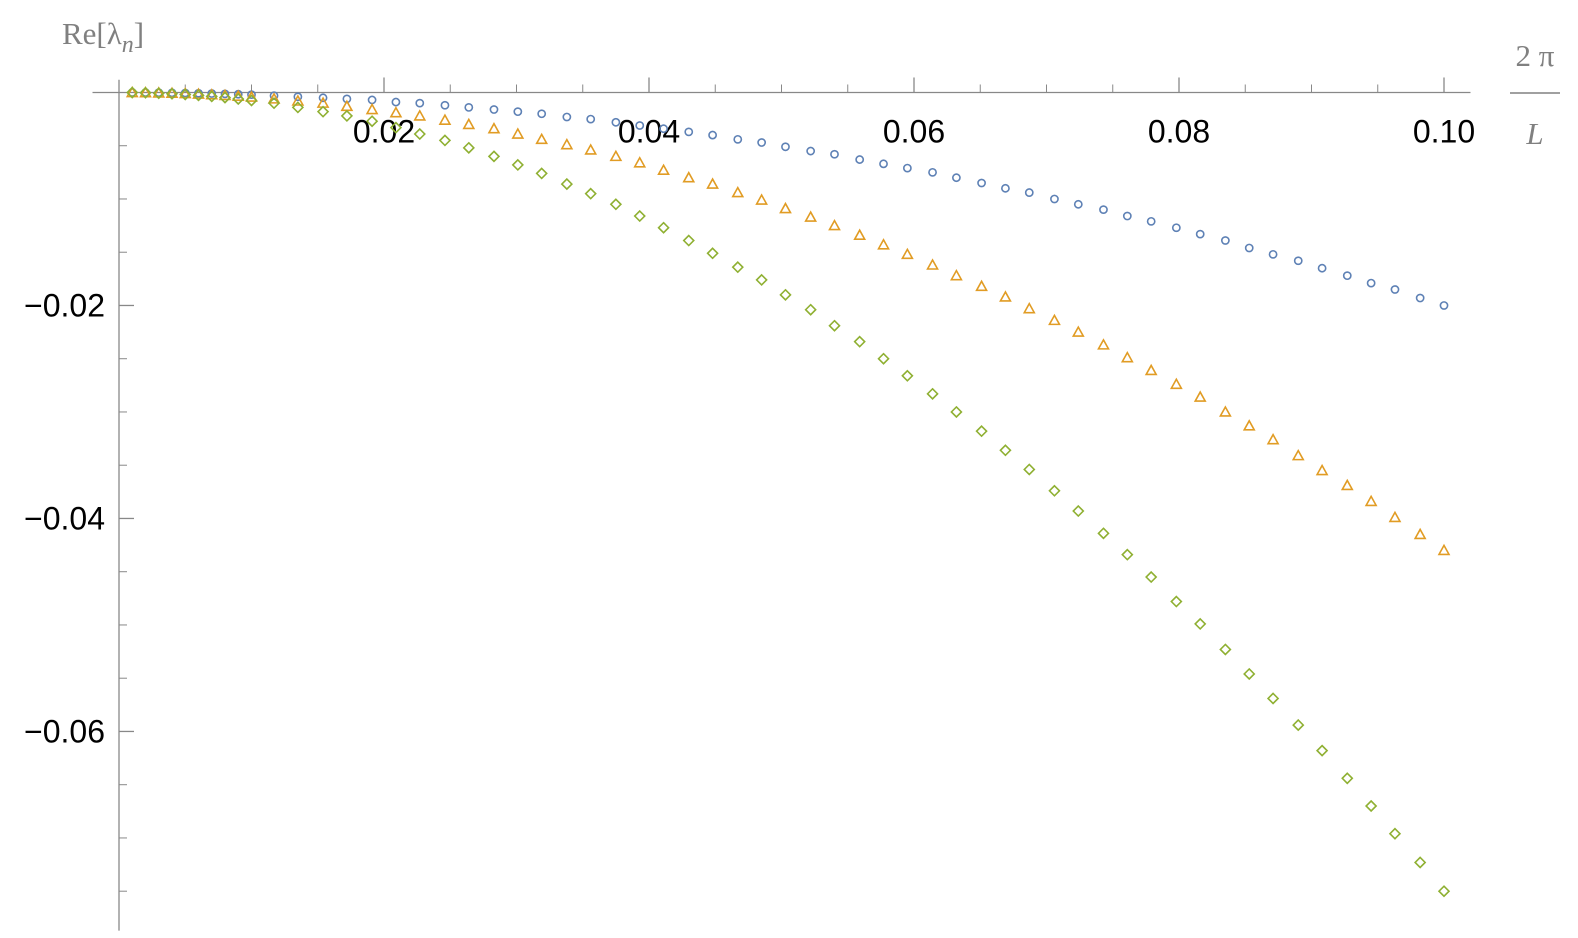  What do you see at coordinates (914, 131) in the screenshot?
I see `x-tick-label: 0.06` at bounding box center [914, 131].